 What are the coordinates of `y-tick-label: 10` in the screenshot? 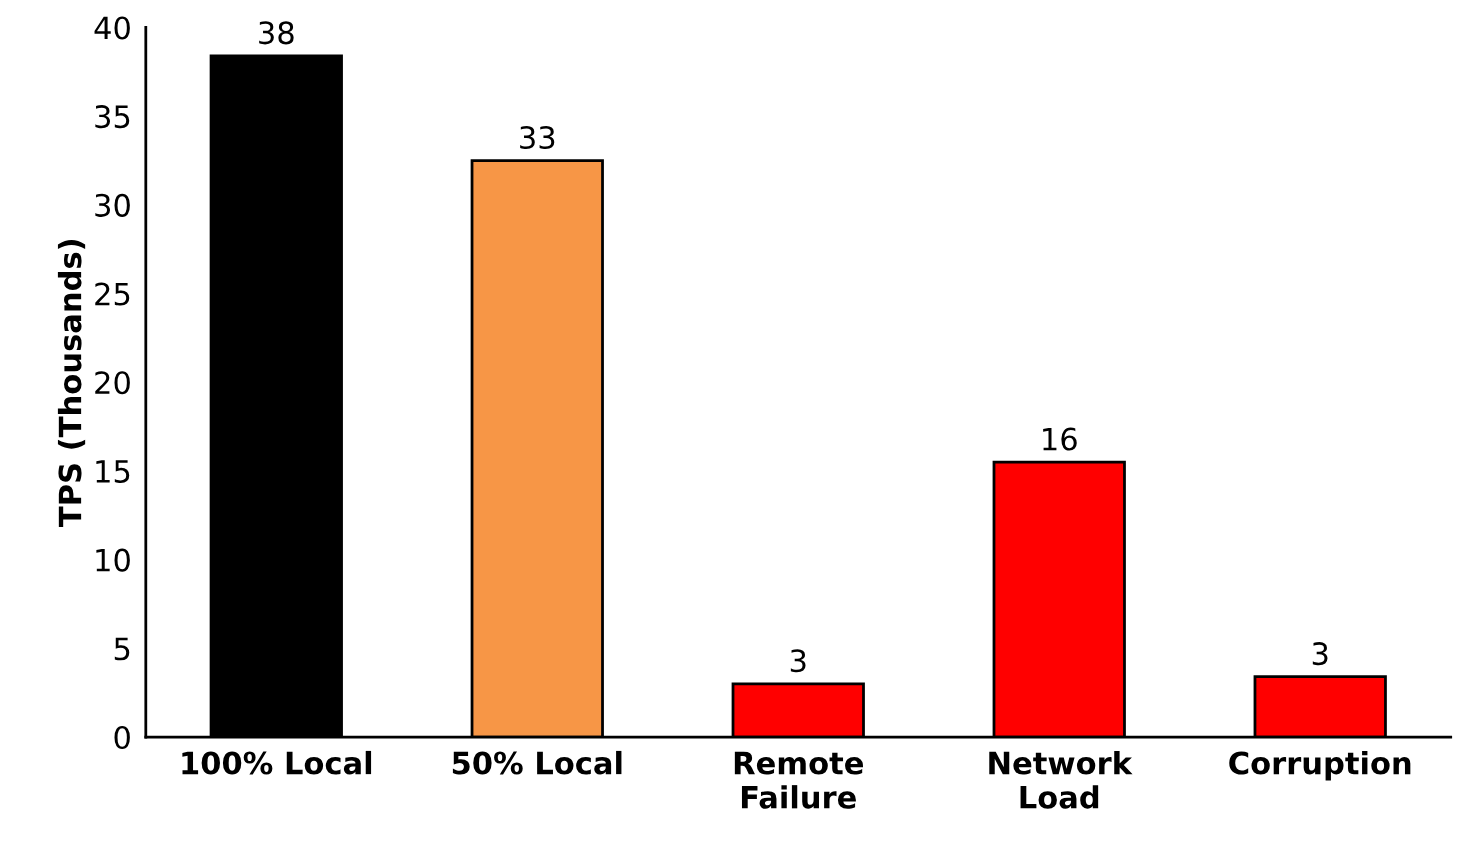 It's located at (113, 560).